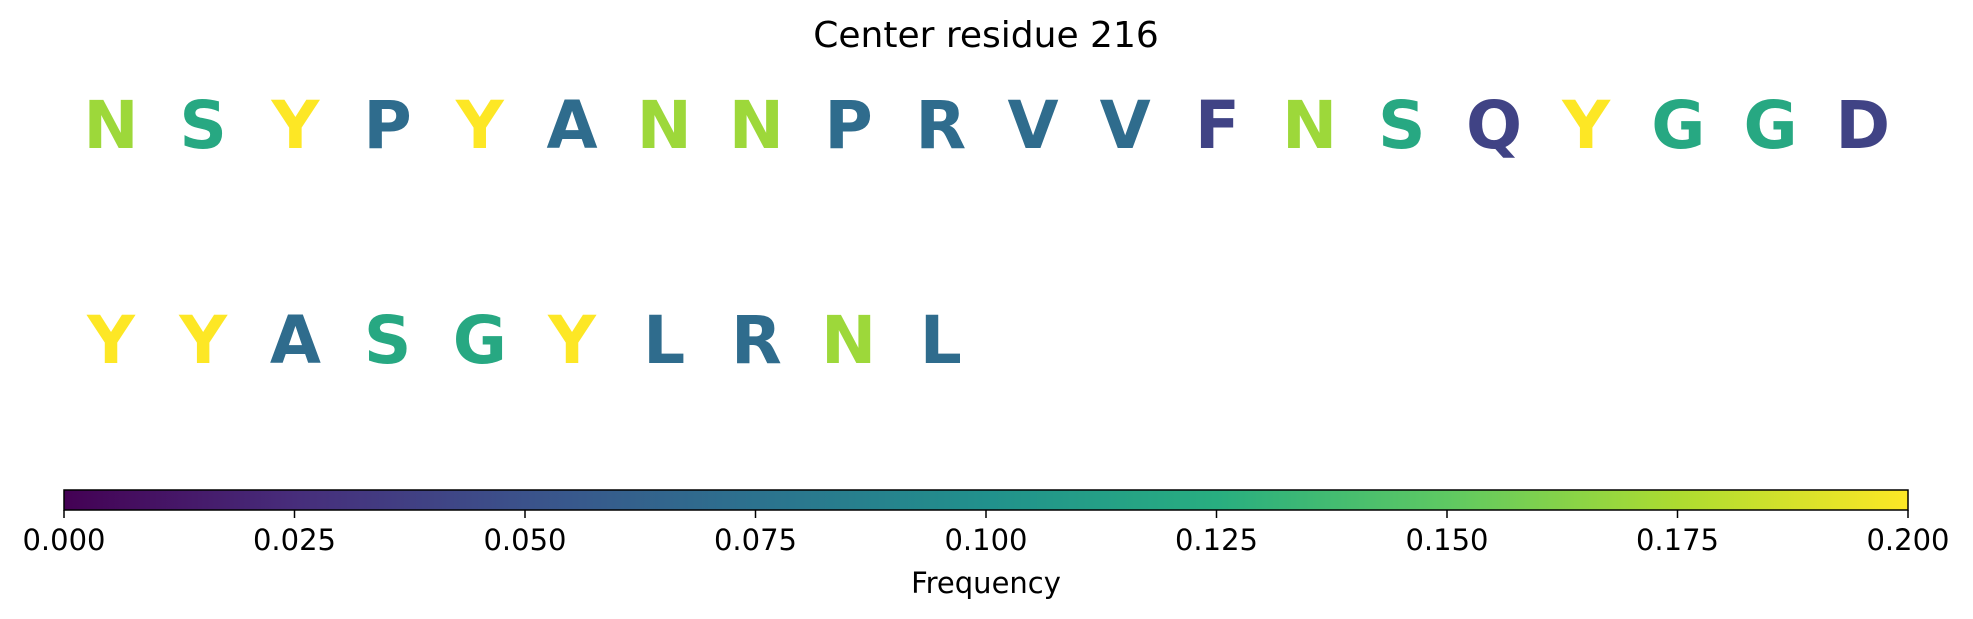  I want to click on colorbar-tick-label: 0.000, so click(63, 540).